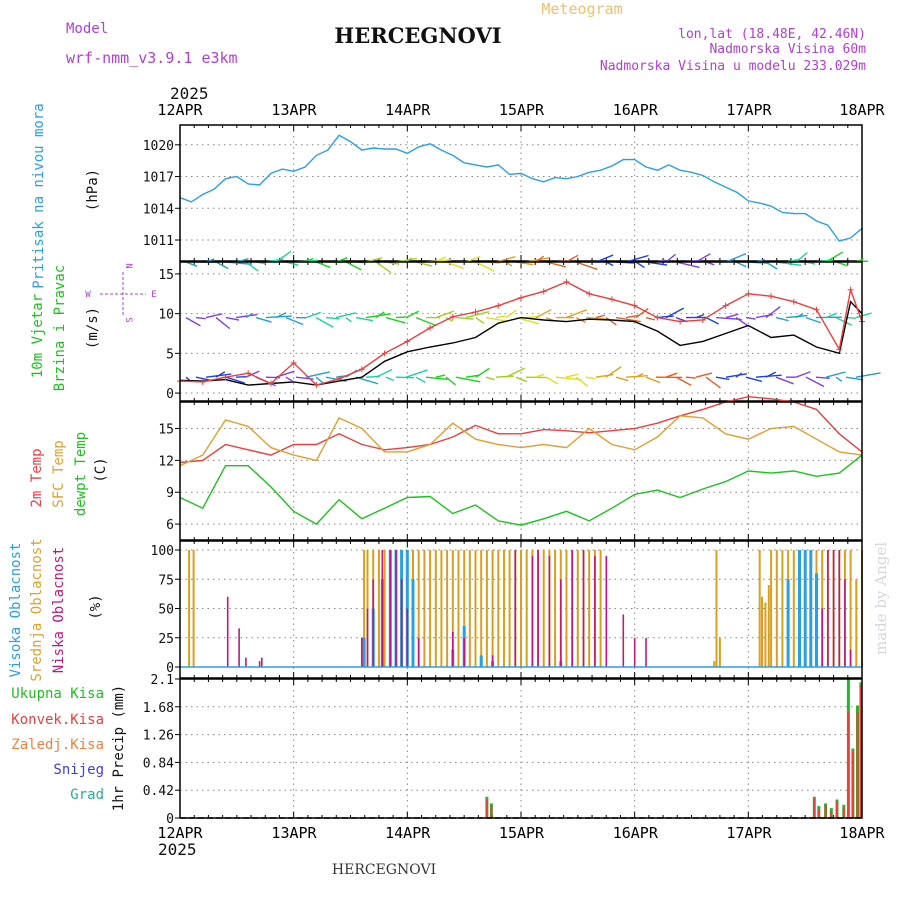 This screenshot has height=900, width=900. Describe the element at coordinates (166, 639) in the screenshot. I see `clouds-ytick-label: 25` at that location.